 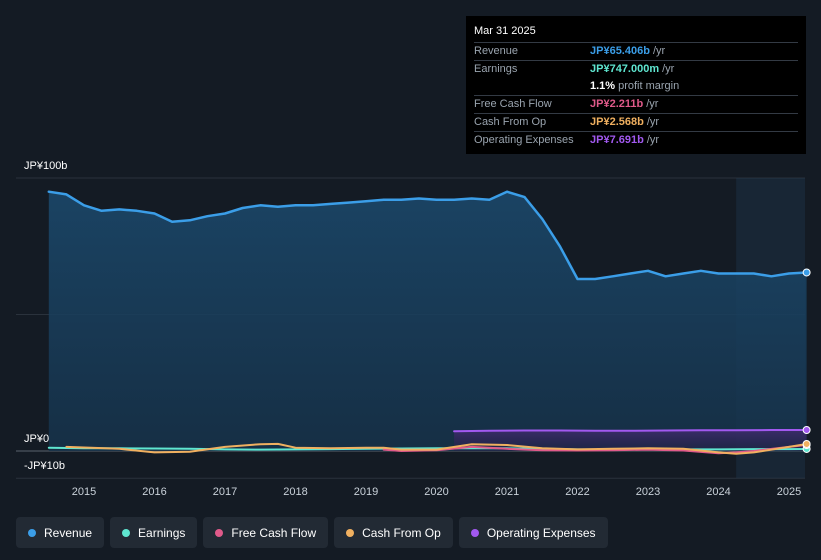 I want to click on tooltip-unit: profit margin, so click(x=649, y=86).